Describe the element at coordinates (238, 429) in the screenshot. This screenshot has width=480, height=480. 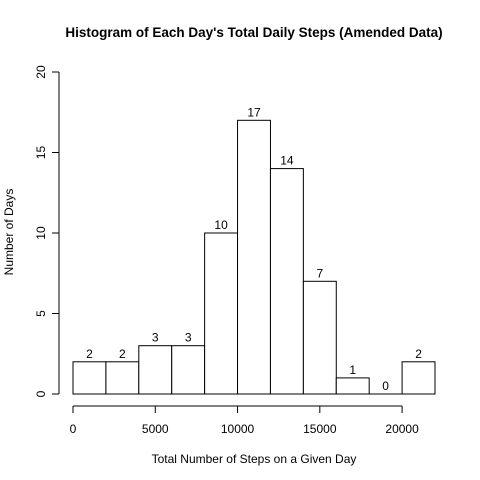
I see `x-tick-label: 10000` at that location.